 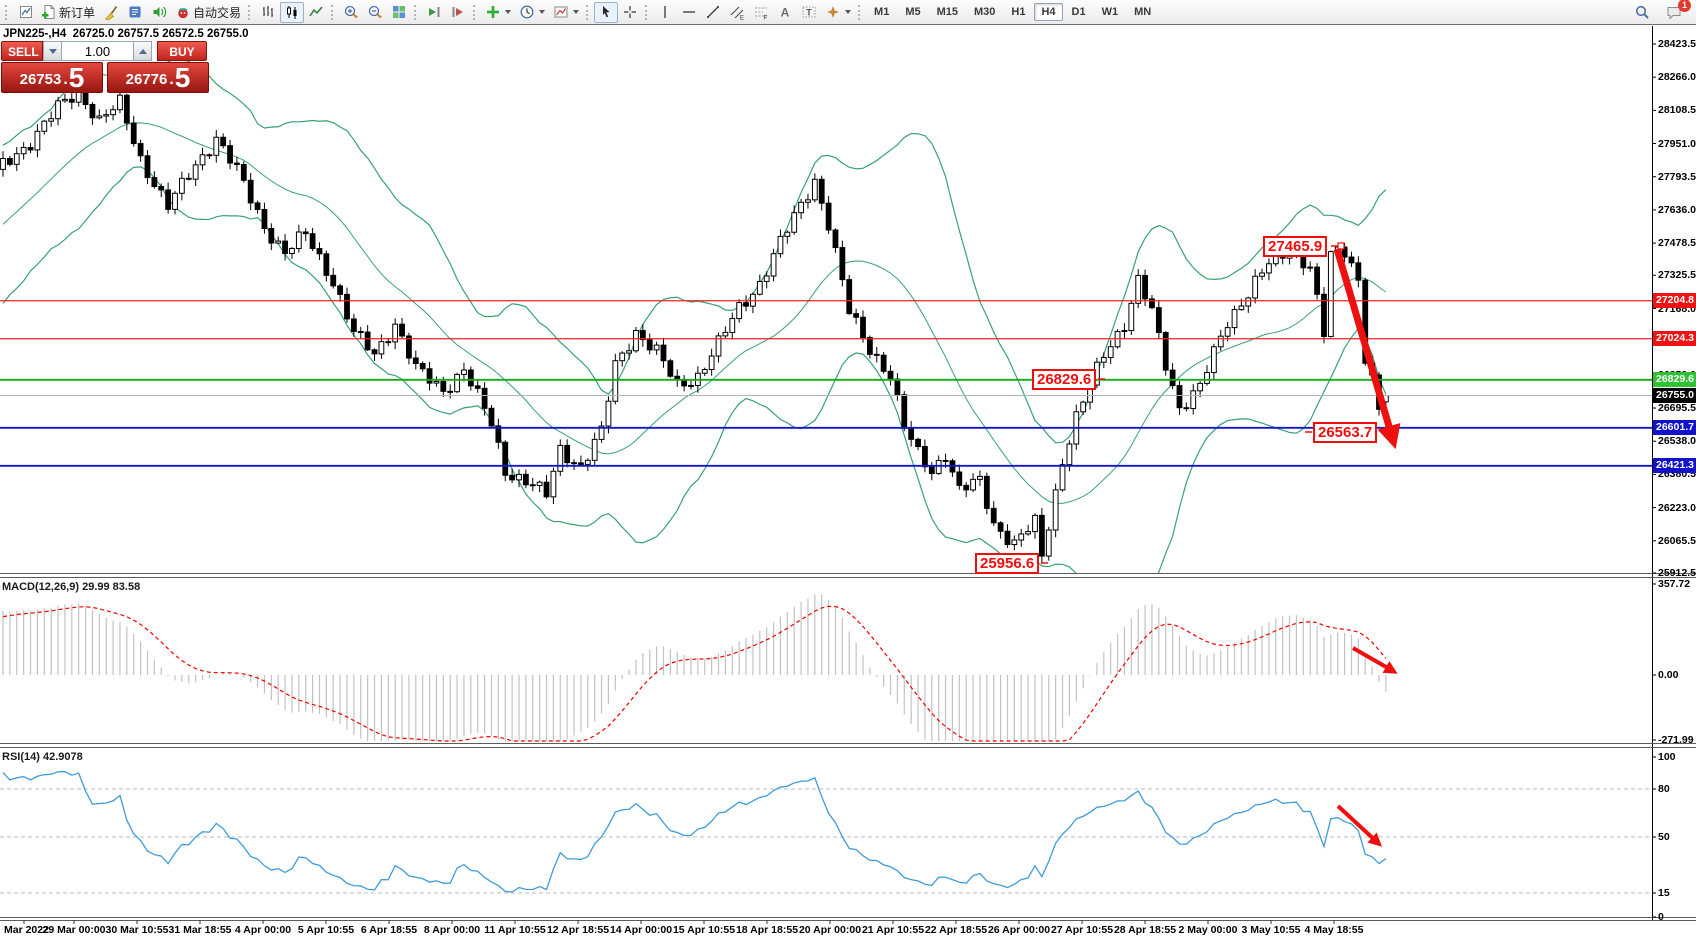 What do you see at coordinates (1677, 77) in the screenshot?
I see `price-axis-tick-label: 28266.0` at bounding box center [1677, 77].